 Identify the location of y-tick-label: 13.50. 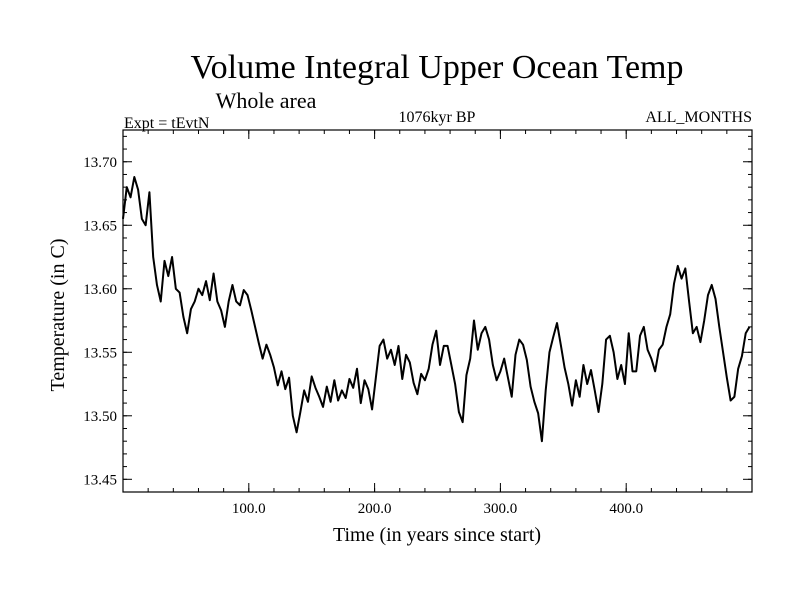
(100, 417).